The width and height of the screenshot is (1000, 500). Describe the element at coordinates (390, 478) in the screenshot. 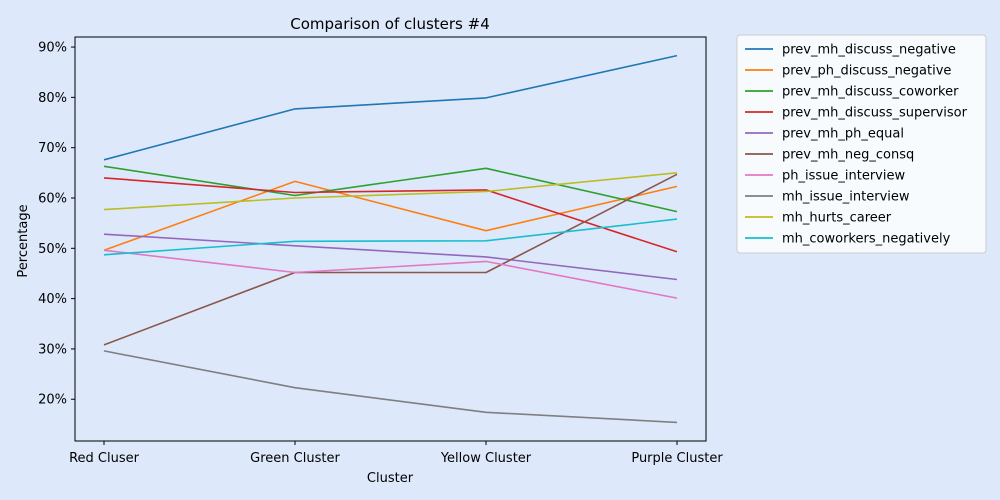

I see `x-axis-title: Cluster` at that location.